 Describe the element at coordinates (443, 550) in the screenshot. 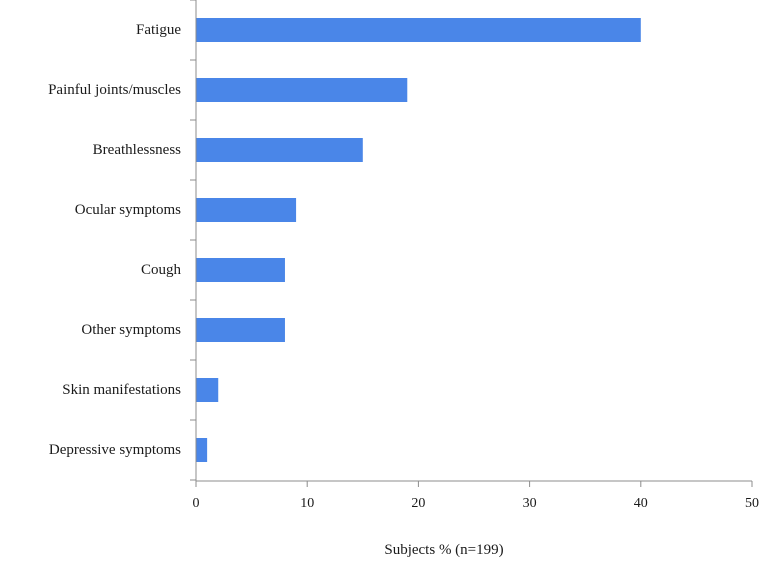

I see `x-axis-title: Subjects % (n=199)` at that location.